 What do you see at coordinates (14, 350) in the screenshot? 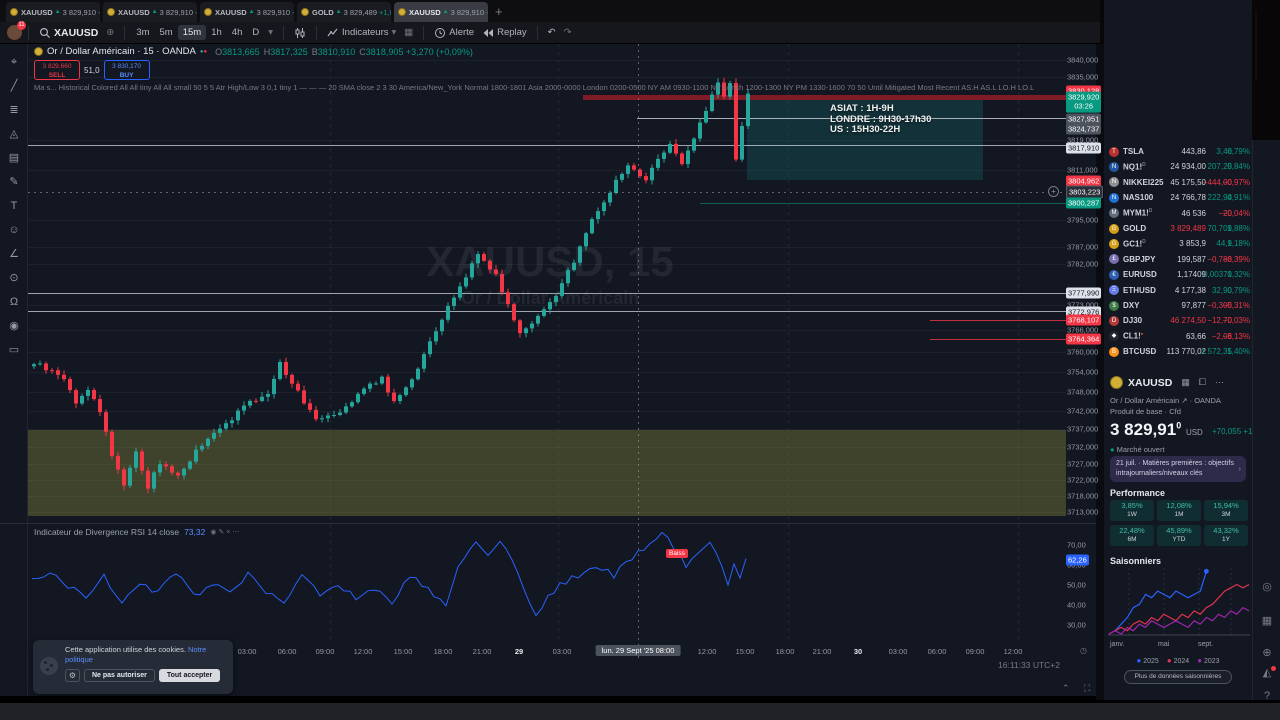
I see `delete-tool: ▭` at bounding box center [14, 350].